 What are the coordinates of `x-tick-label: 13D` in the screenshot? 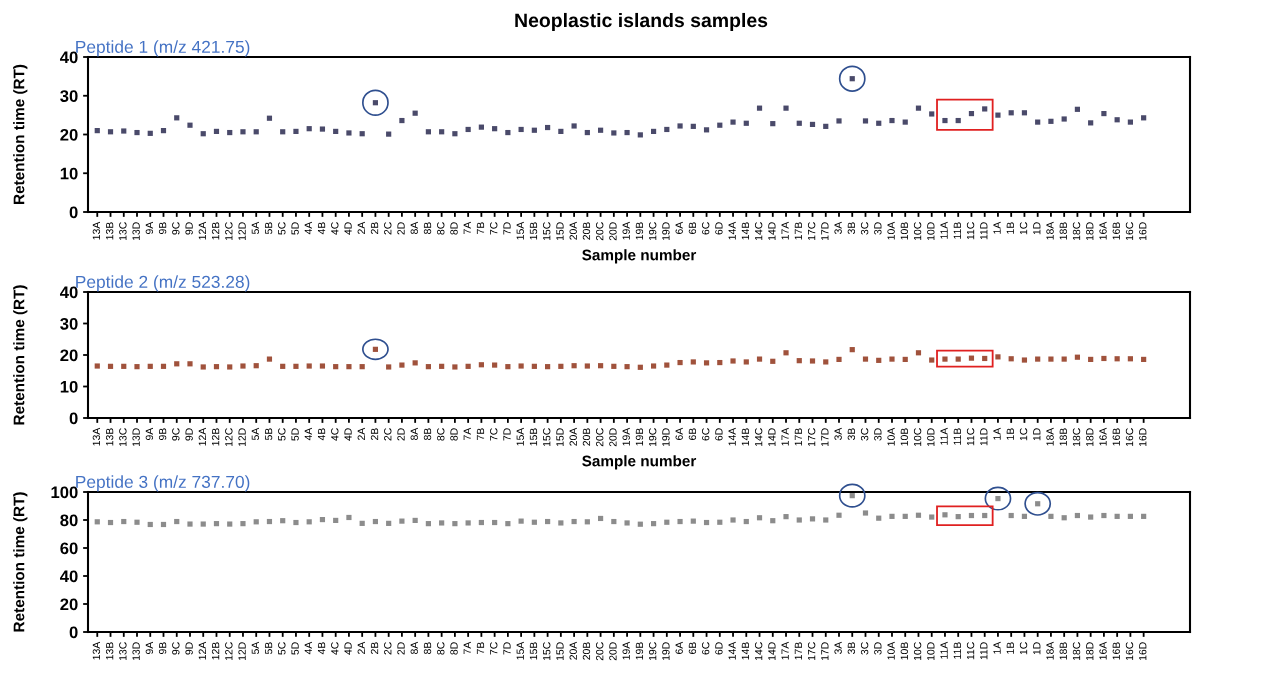 It's located at (136, 651).